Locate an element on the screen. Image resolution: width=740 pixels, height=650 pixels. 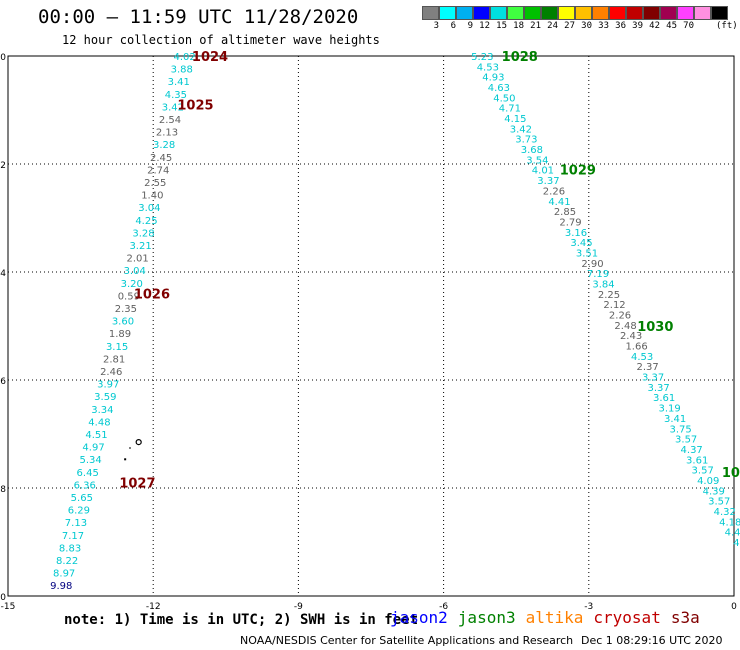
right-track-value: 2.90 is located at coordinates (592, 264).